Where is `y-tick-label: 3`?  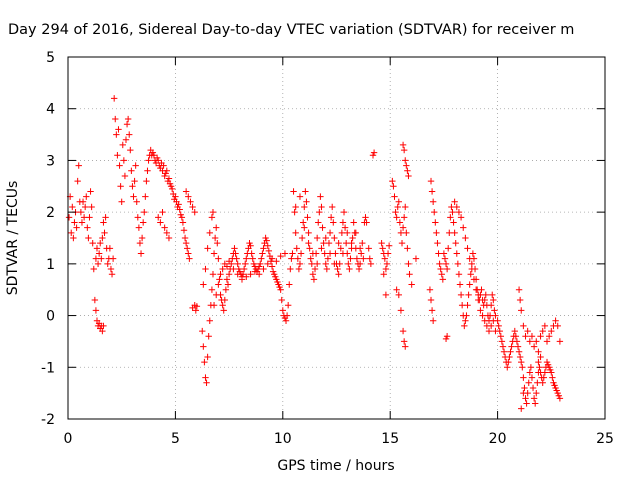 y-tick-label: 3 is located at coordinates (50, 161).